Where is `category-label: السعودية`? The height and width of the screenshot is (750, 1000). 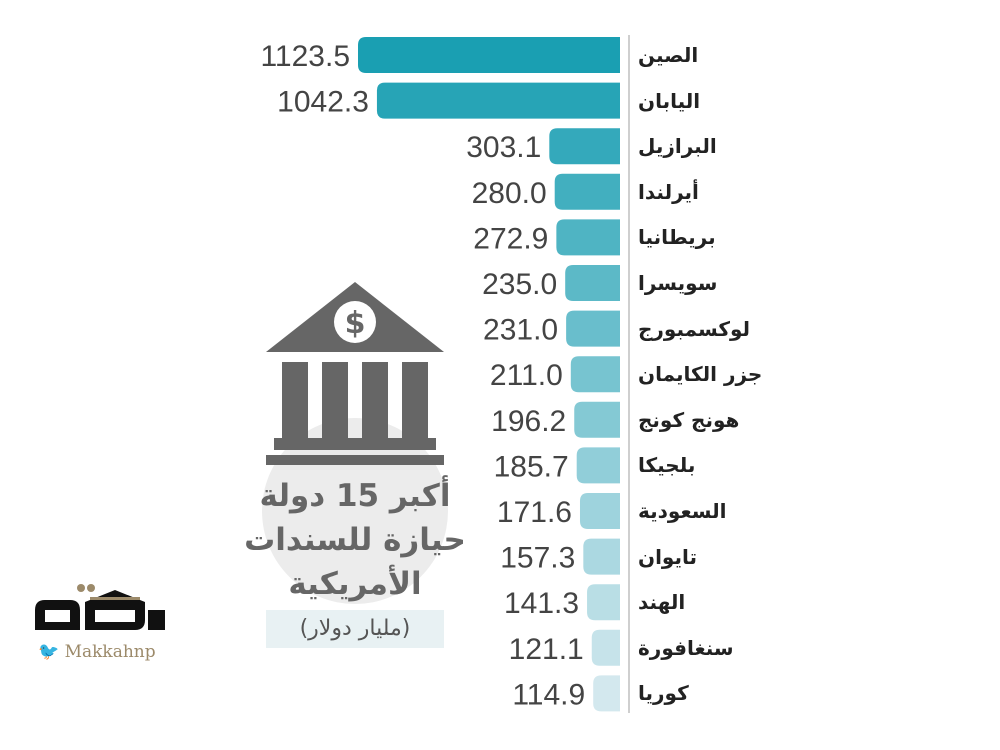 category-label: السعودية is located at coordinates (682, 511).